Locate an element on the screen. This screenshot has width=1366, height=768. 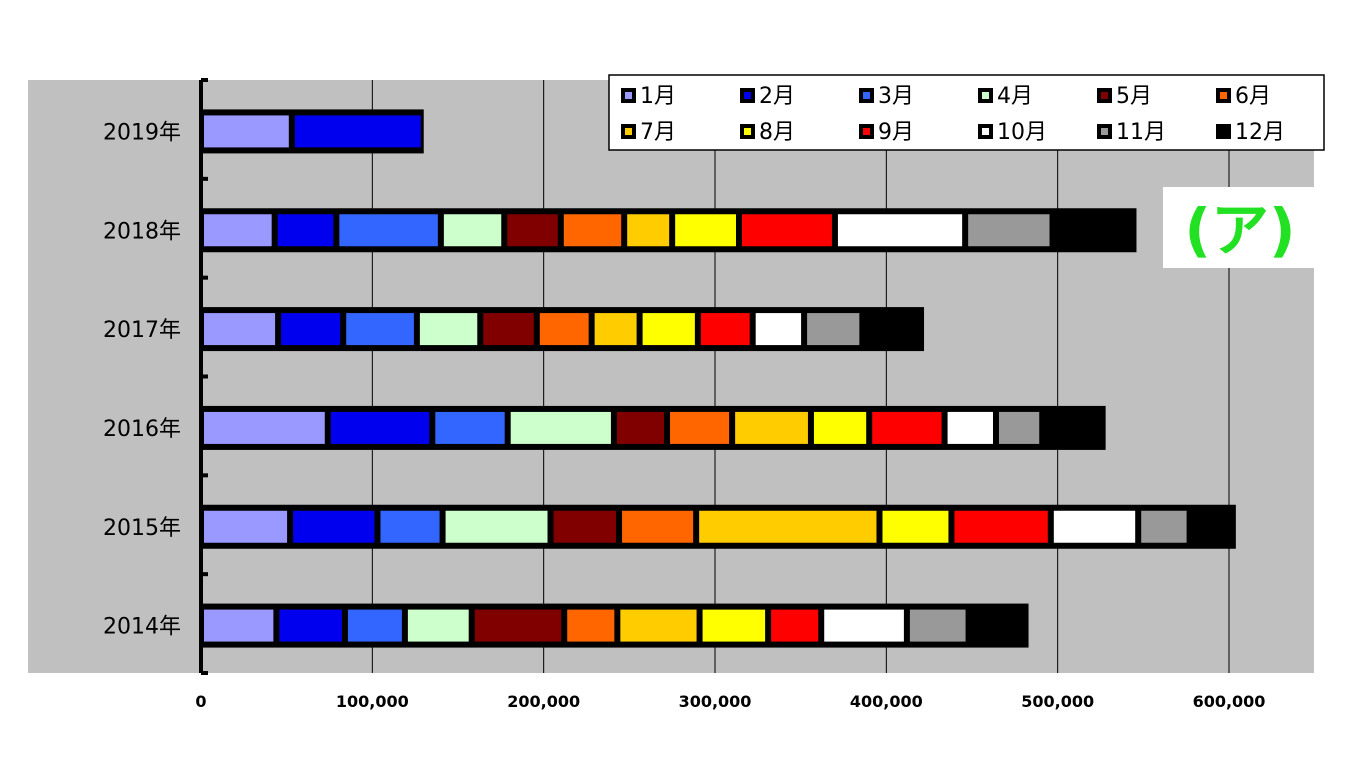
legend-label: 11月 is located at coordinates (1141, 132).